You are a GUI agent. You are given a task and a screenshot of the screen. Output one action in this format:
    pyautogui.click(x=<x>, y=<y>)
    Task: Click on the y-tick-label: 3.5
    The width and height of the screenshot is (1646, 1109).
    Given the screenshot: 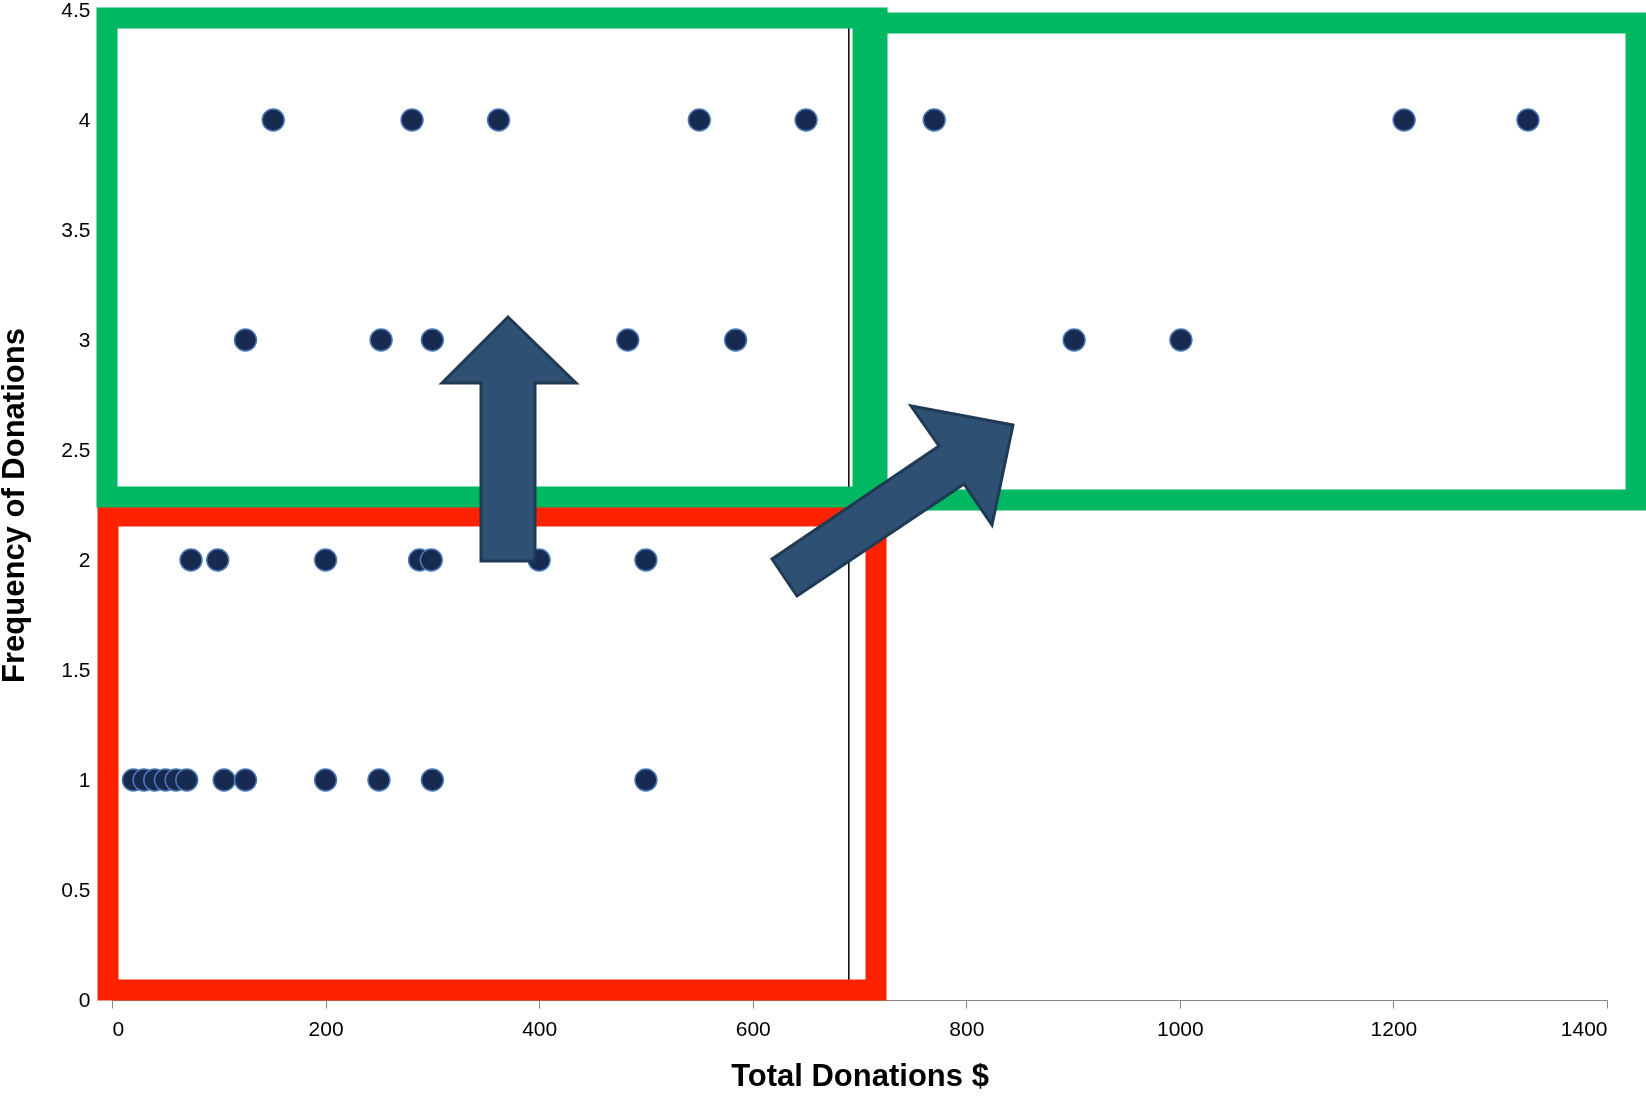 What is the action you would take?
    pyautogui.click(x=76, y=229)
    